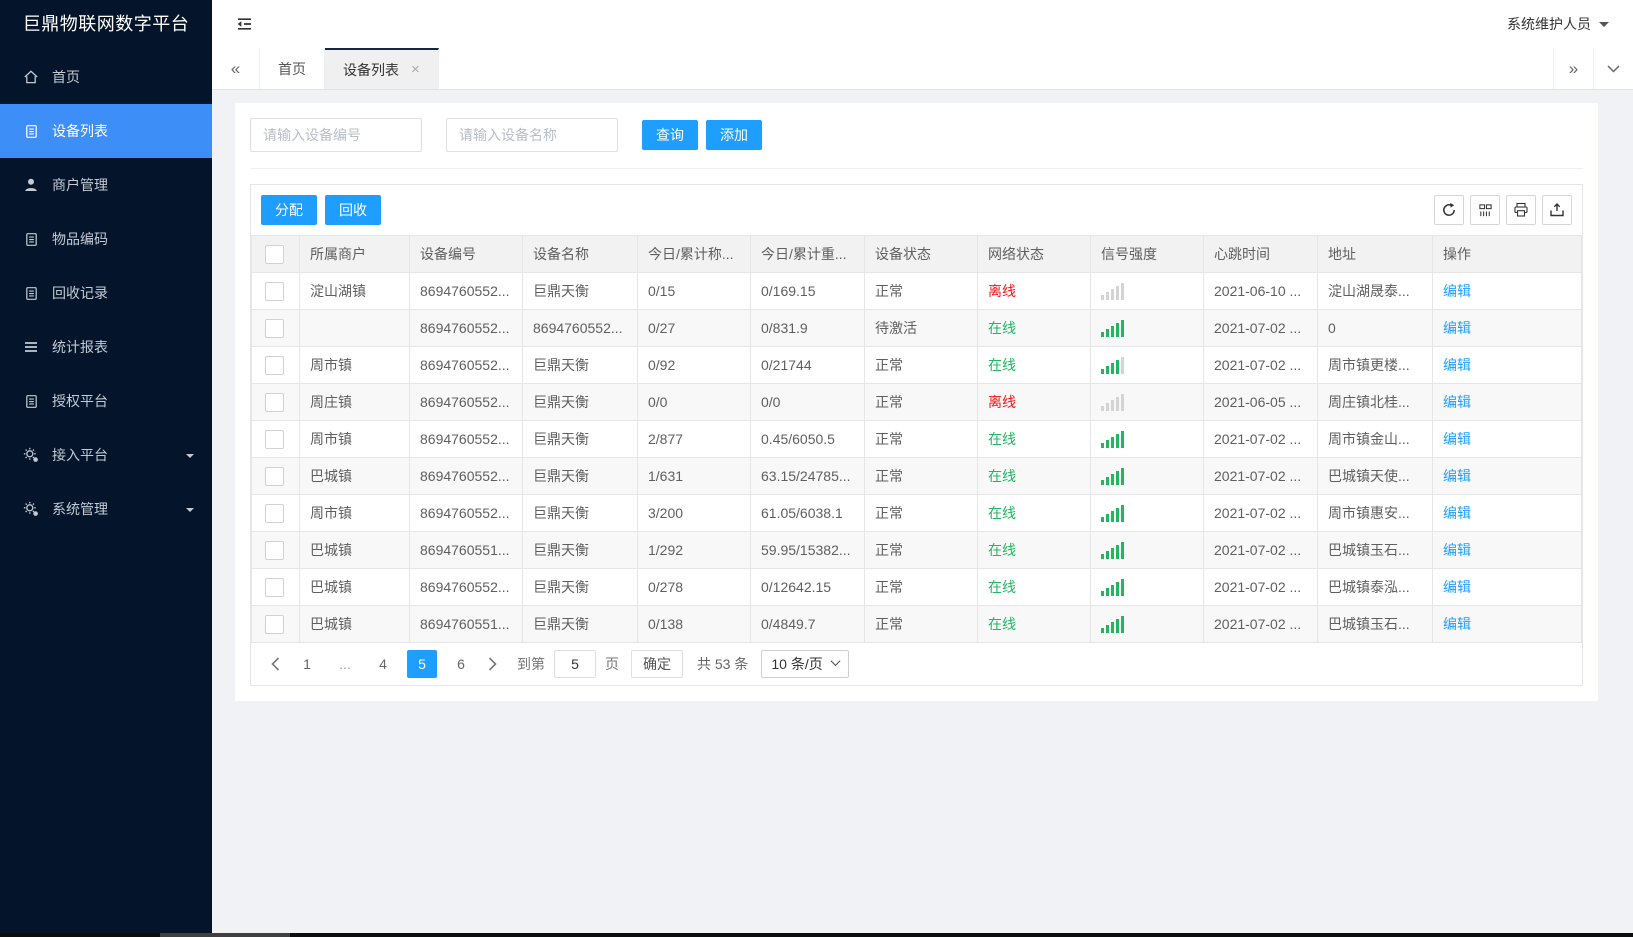 The width and height of the screenshot is (1633, 937). I want to click on cell-device-status: 正常, so click(921, 624).